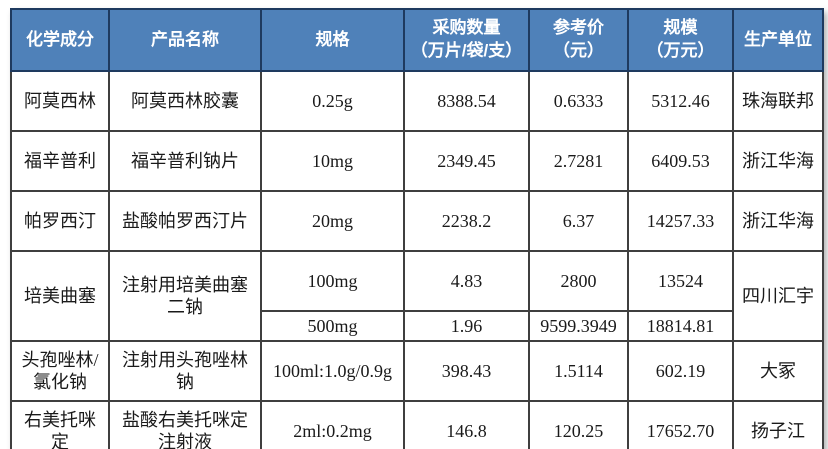 The image size is (828, 449). I want to click on cell-quantity: 4.83, so click(466, 281).